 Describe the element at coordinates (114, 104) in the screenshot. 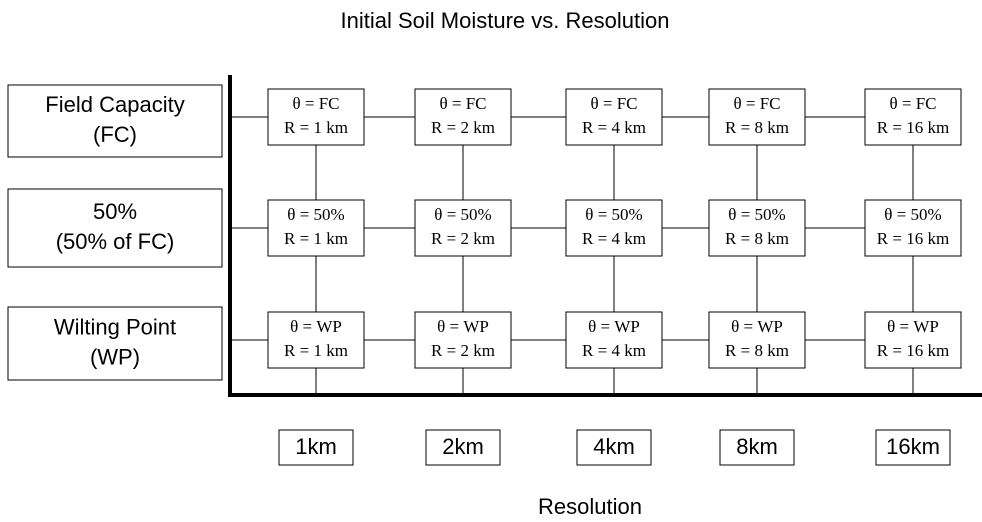

I see `row-label: Field Capacity` at that location.